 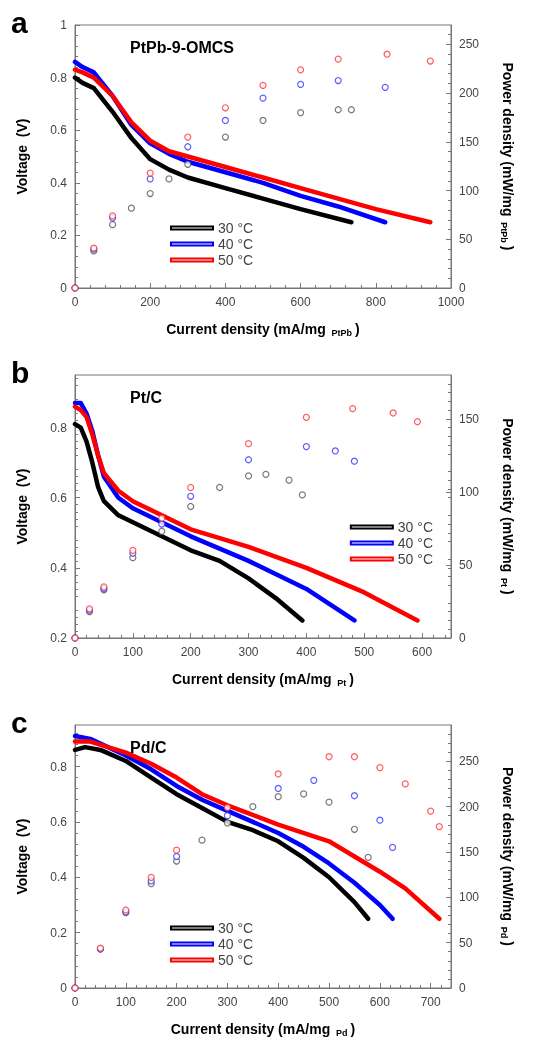 I want to click on x-axis-title: Current density (mA/mg Pt), so click(x=263, y=679).